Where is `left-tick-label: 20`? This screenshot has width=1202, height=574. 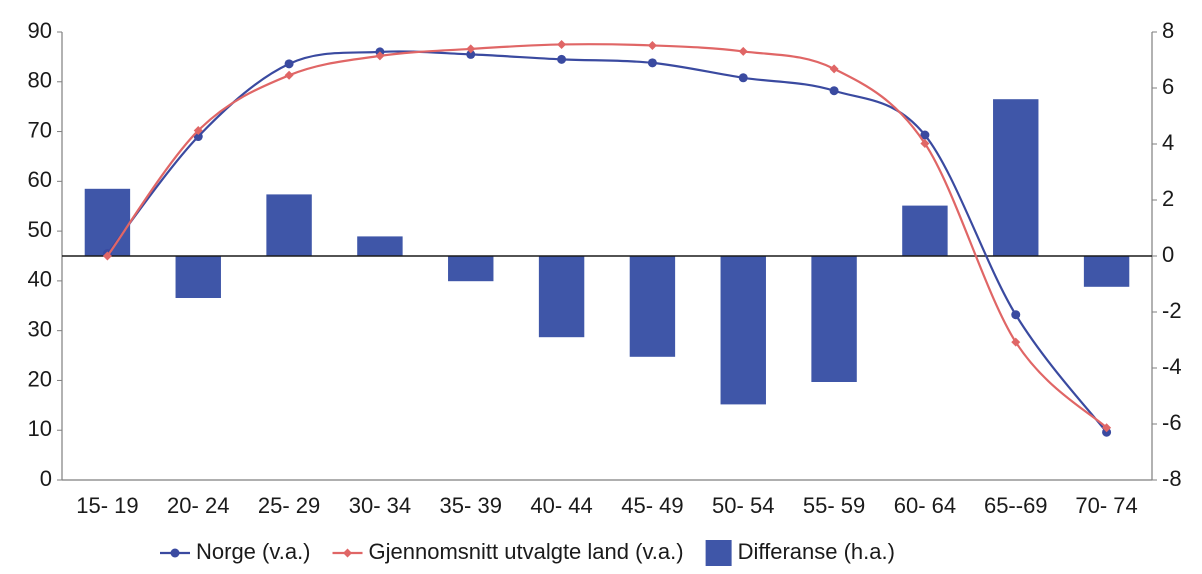
left-tick-label: 20 is located at coordinates (40, 378).